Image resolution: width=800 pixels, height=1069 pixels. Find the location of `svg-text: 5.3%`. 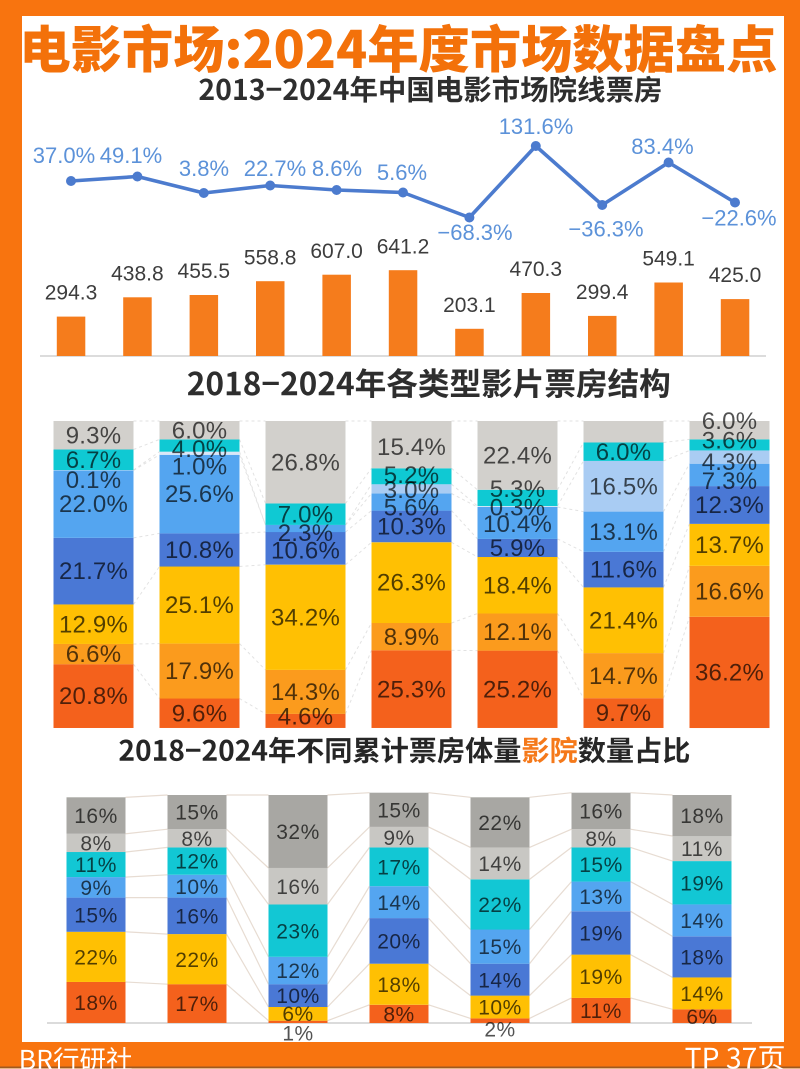

svg-text: 5.3% is located at coordinates (518, 489).